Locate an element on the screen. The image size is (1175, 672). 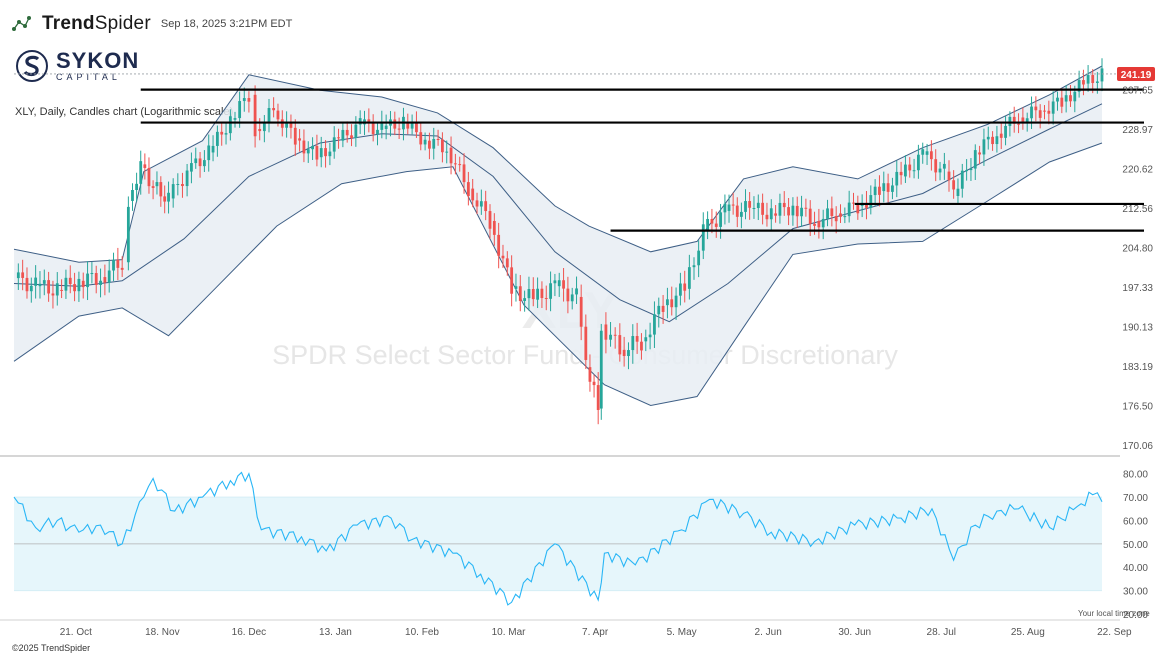
x-axis-tick-label: 10. Feb is located at coordinates (422, 632).